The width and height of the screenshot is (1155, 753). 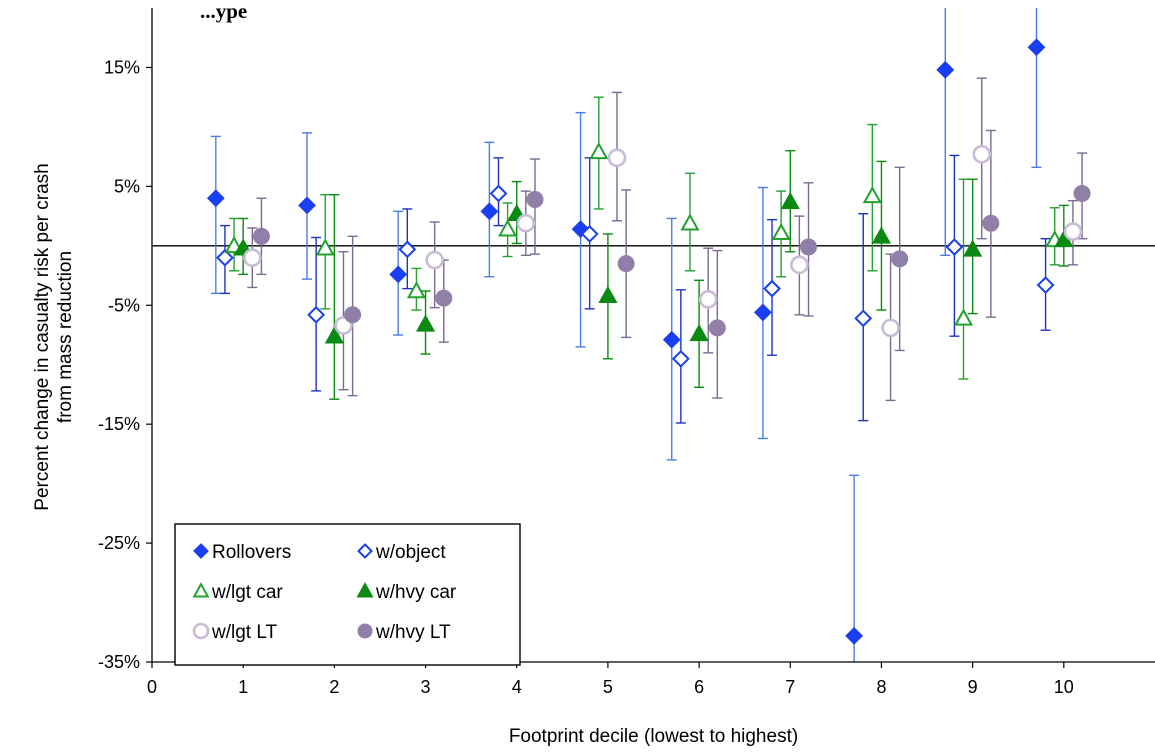 What do you see at coordinates (365, 590) in the screenshot?
I see `legend-marker-w-hvy-car` at bounding box center [365, 590].